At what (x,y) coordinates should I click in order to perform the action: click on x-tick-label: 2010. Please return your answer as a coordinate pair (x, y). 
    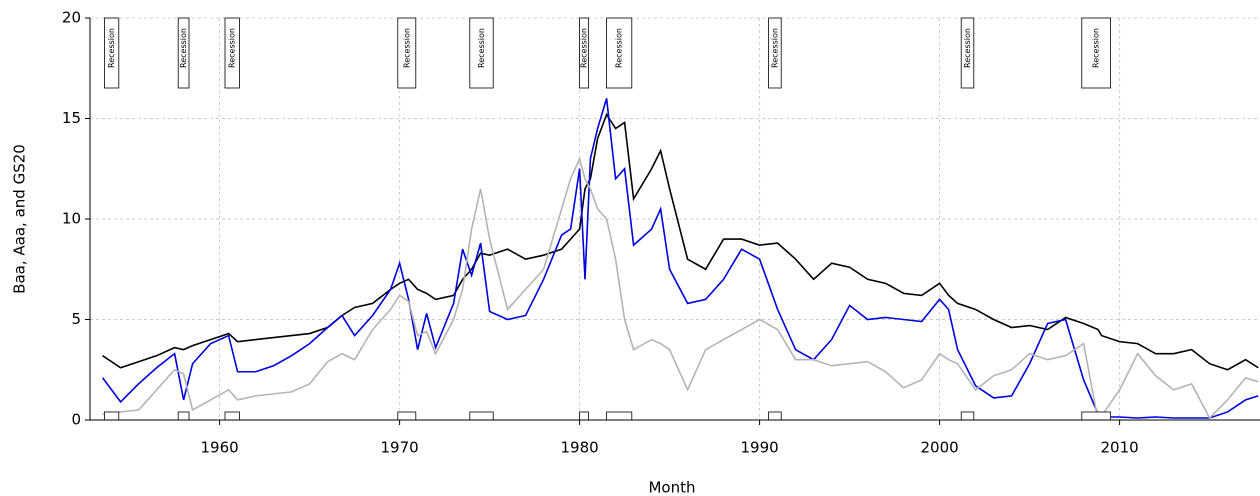
    Looking at the image, I should click on (1120, 448).